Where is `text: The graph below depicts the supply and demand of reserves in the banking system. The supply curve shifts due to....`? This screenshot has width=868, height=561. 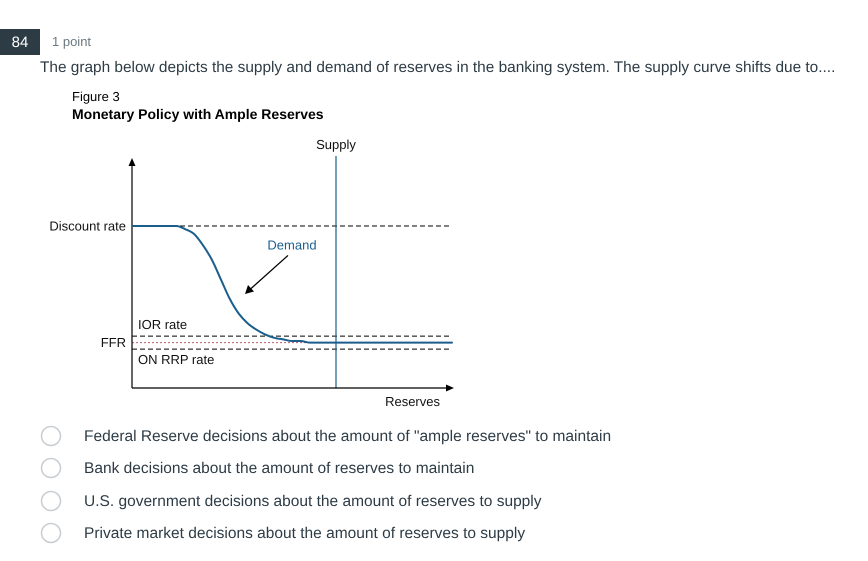 text: The graph below depicts the supply and demand of reserves in the banking system. The supply curve shifts due to.... is located at coordinates (438, 67).